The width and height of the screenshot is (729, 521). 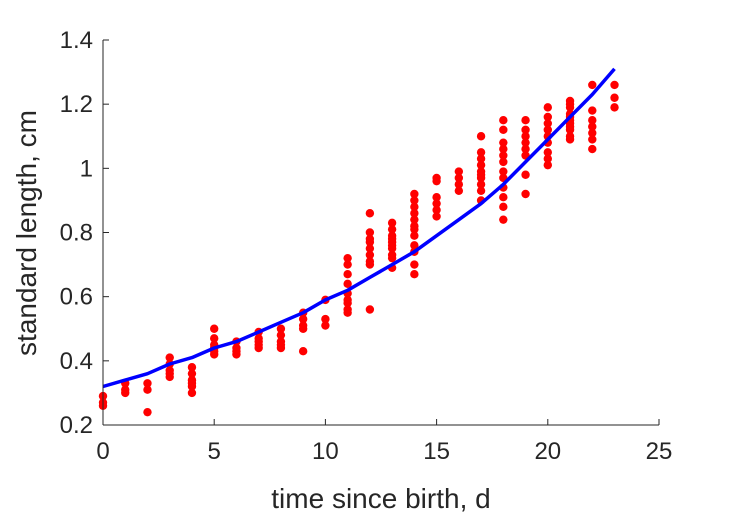 I want to click on y-tick-label: 1.4, so click(x=76, y=40).